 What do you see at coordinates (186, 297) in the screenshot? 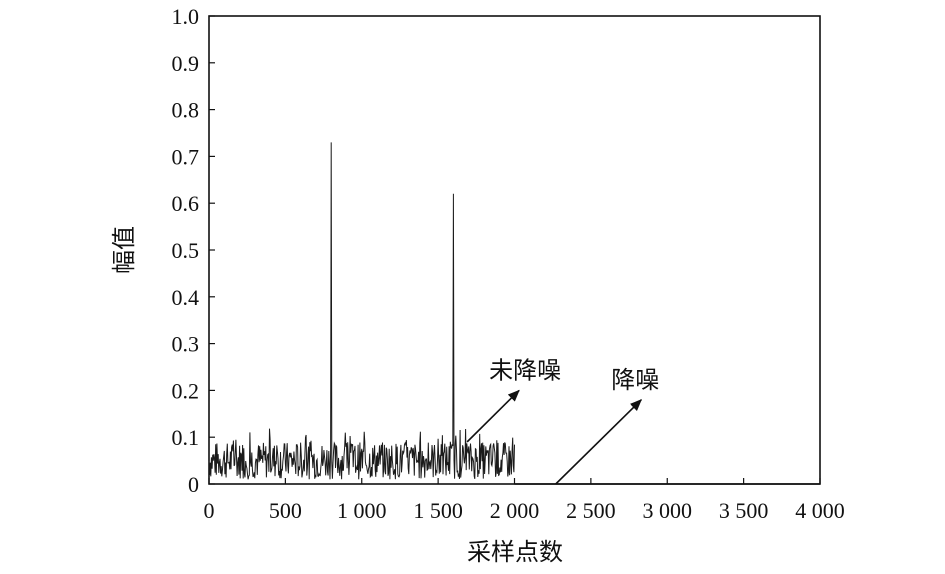
I see `y-tick-label: 0.4` at bounding box center [186, 297].